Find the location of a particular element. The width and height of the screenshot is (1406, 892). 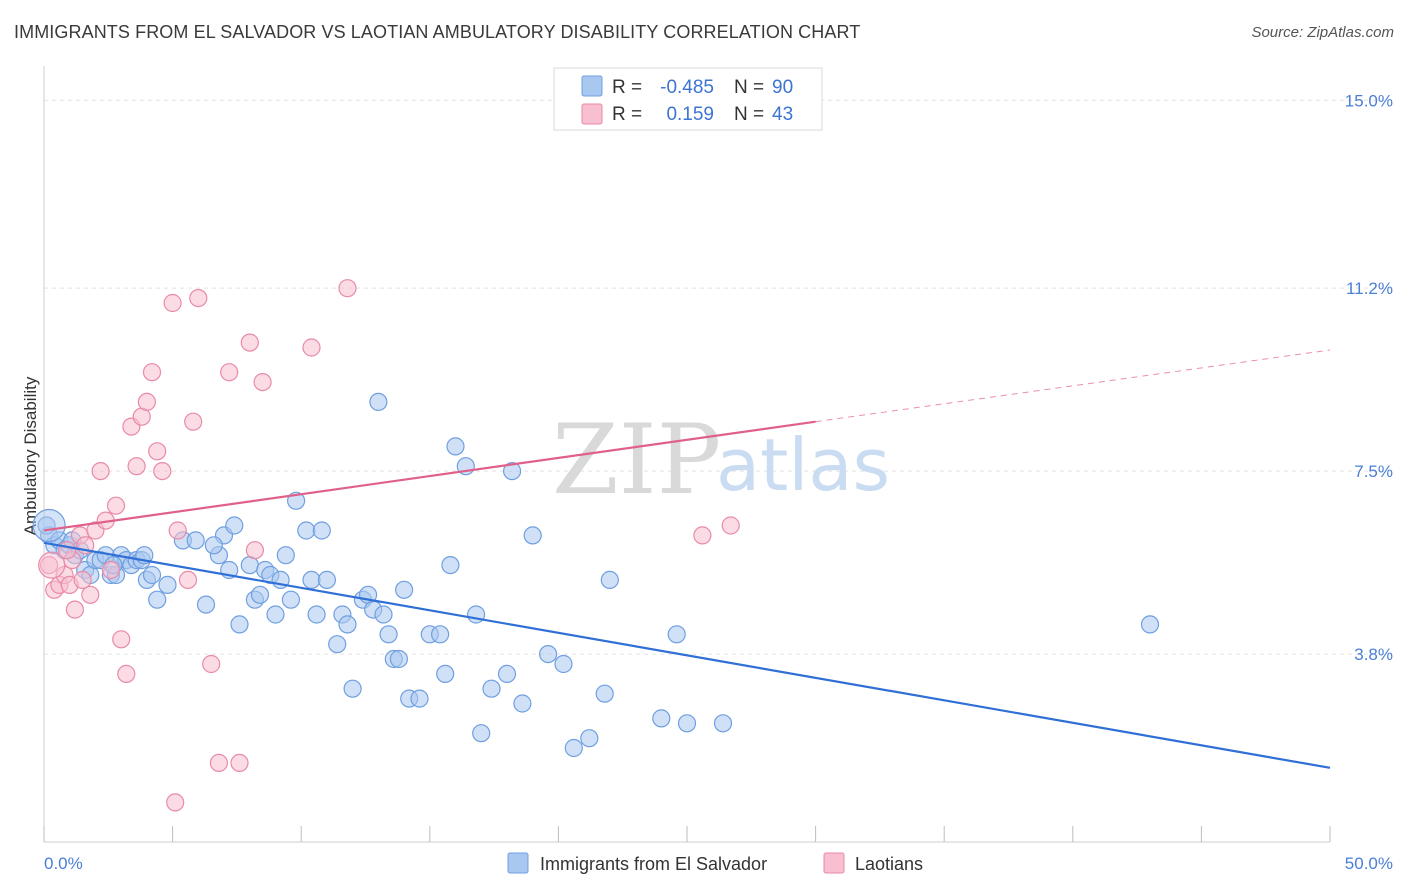

legend-n-label-blue: N = is located at coordinates (749, 87).